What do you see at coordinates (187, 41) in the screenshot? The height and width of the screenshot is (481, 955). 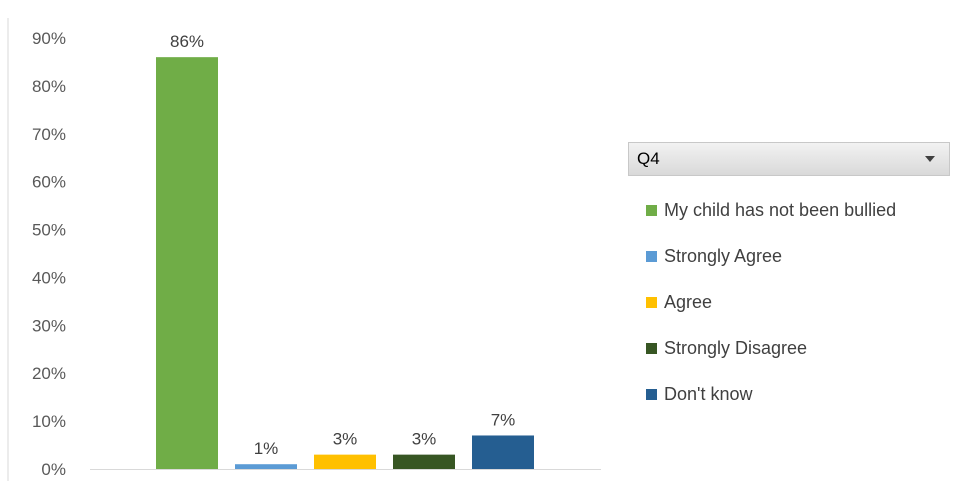 I see `data-label: 86%` at bounding box center [187, 41].